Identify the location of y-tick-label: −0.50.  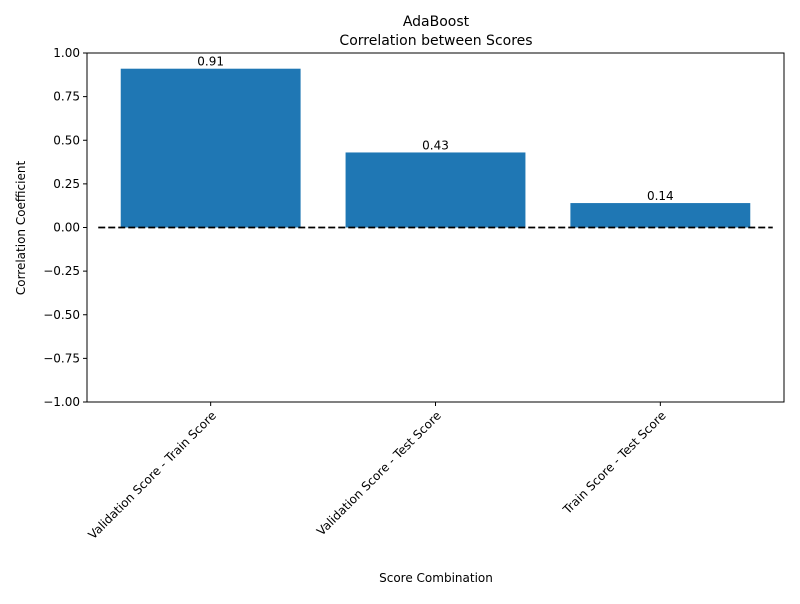
(61, 315).